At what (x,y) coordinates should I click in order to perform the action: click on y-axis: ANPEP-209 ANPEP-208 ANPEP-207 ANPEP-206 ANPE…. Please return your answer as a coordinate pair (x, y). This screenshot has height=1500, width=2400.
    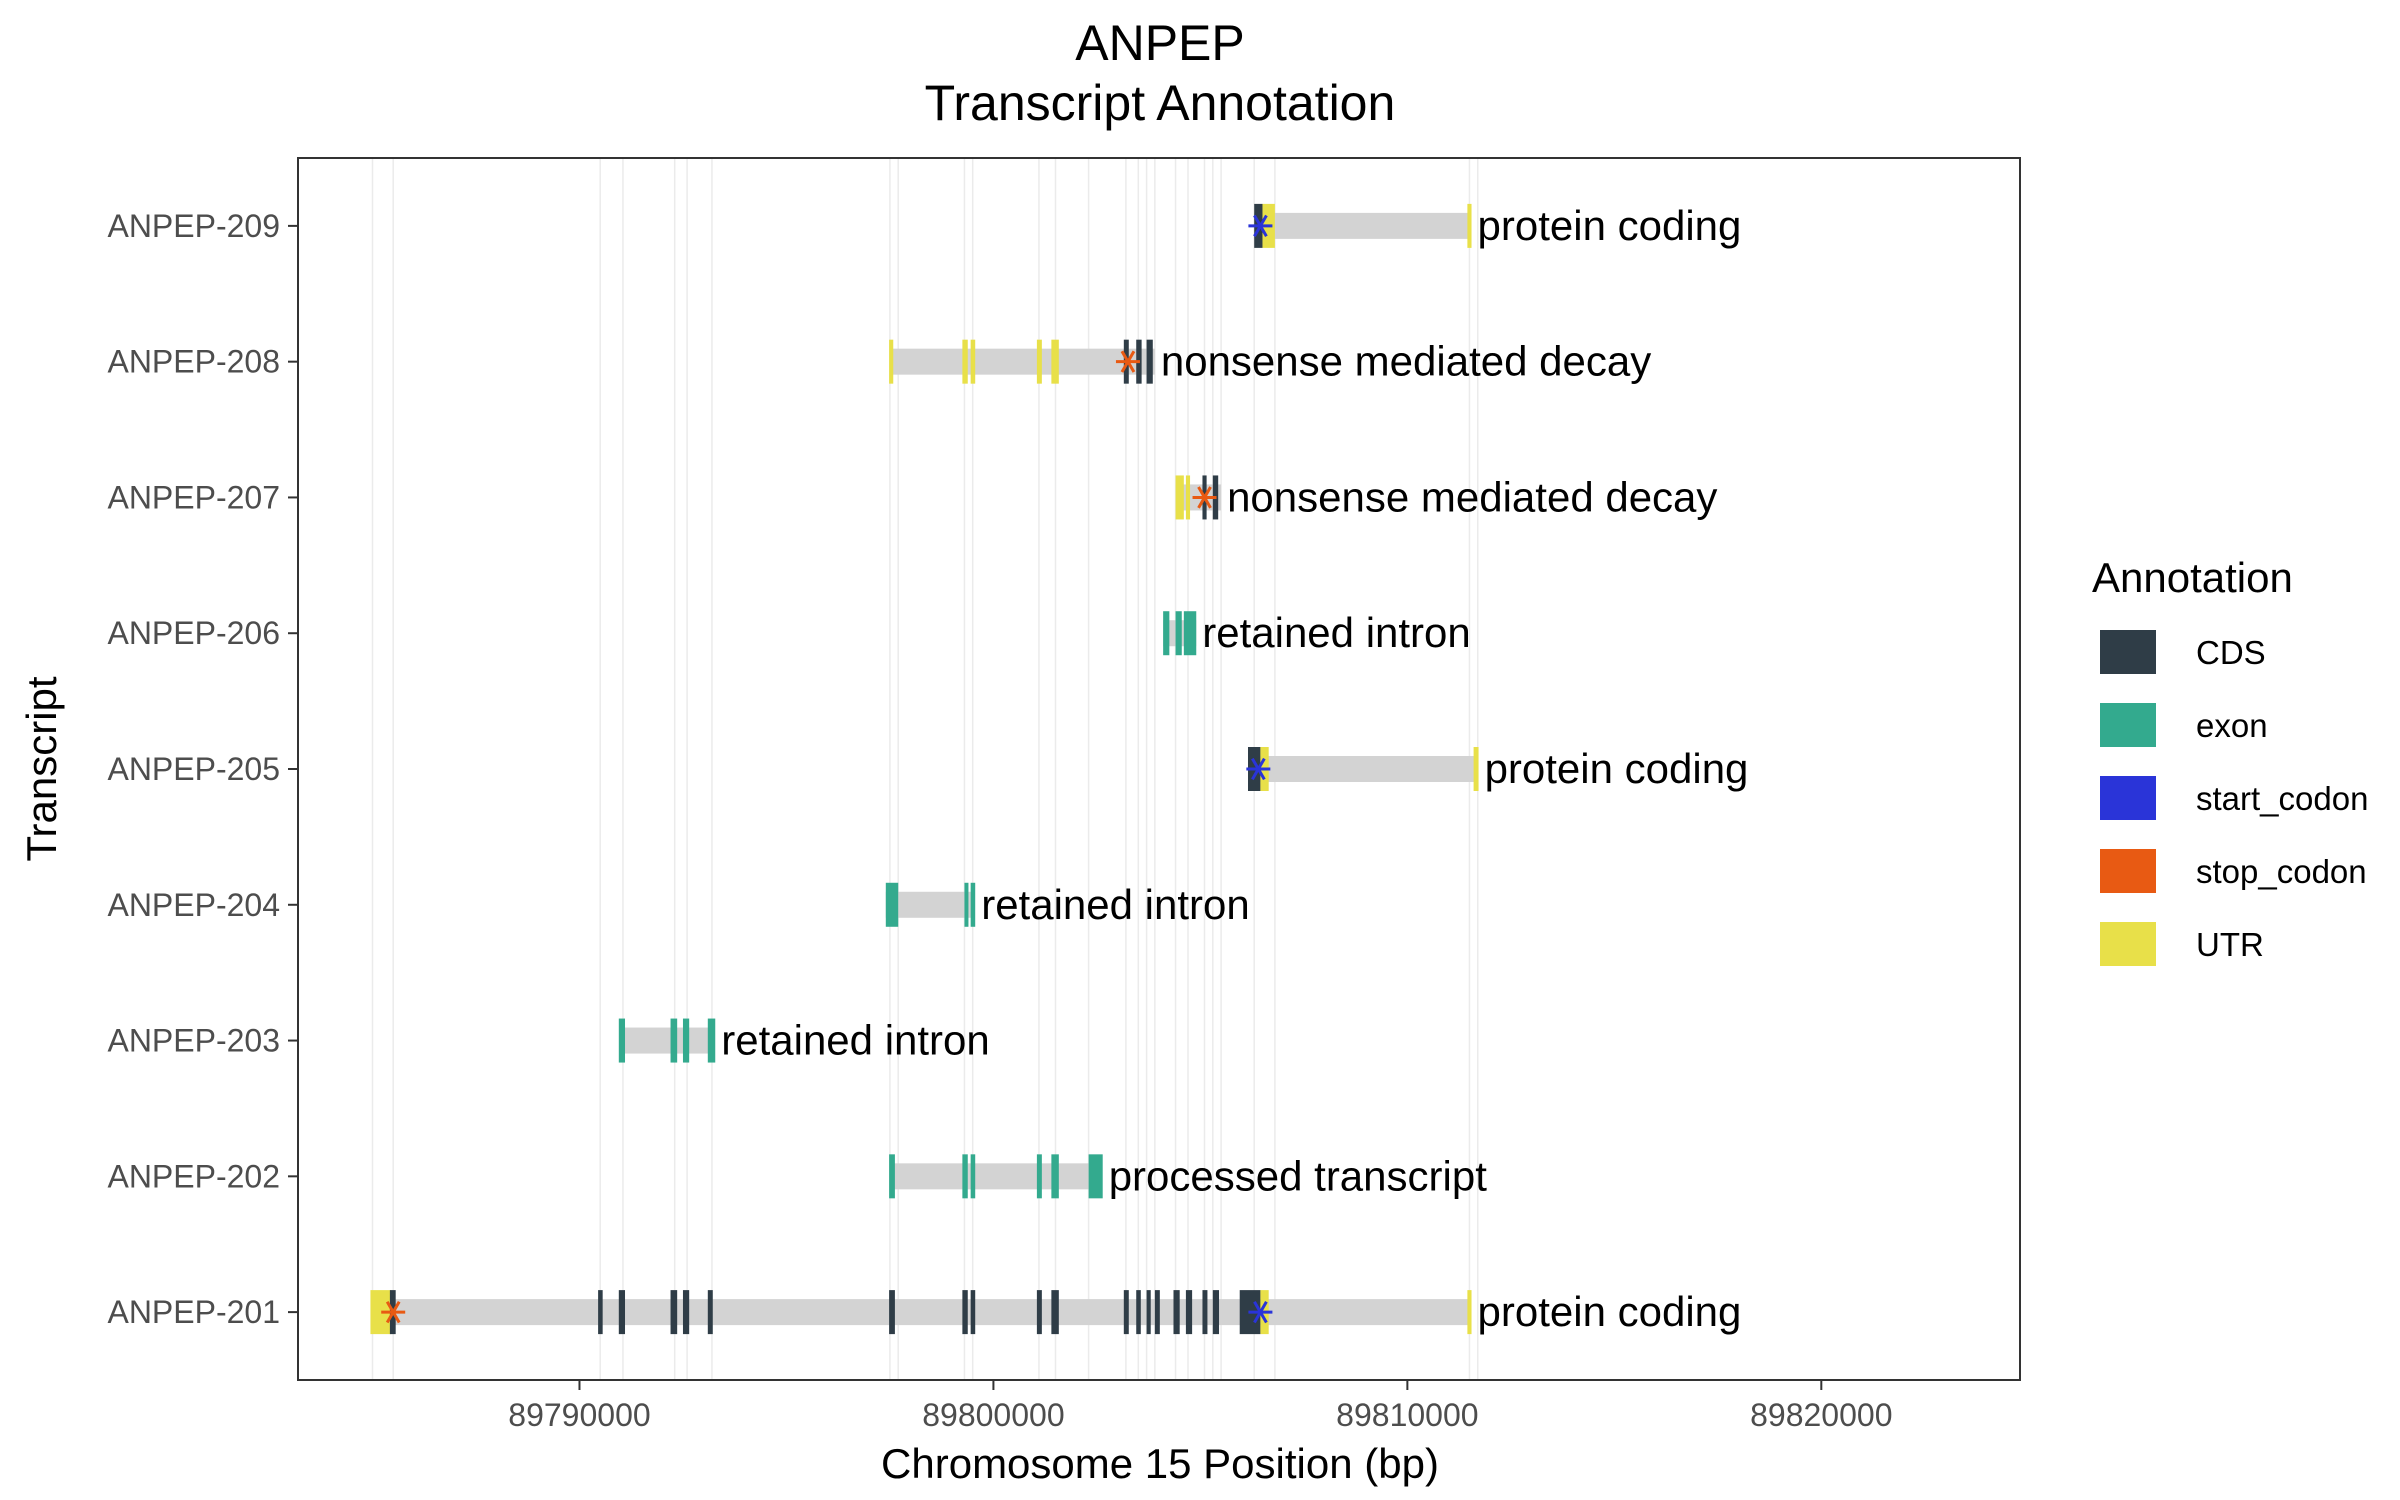
    Looking at the image, I should click on (202, 769).